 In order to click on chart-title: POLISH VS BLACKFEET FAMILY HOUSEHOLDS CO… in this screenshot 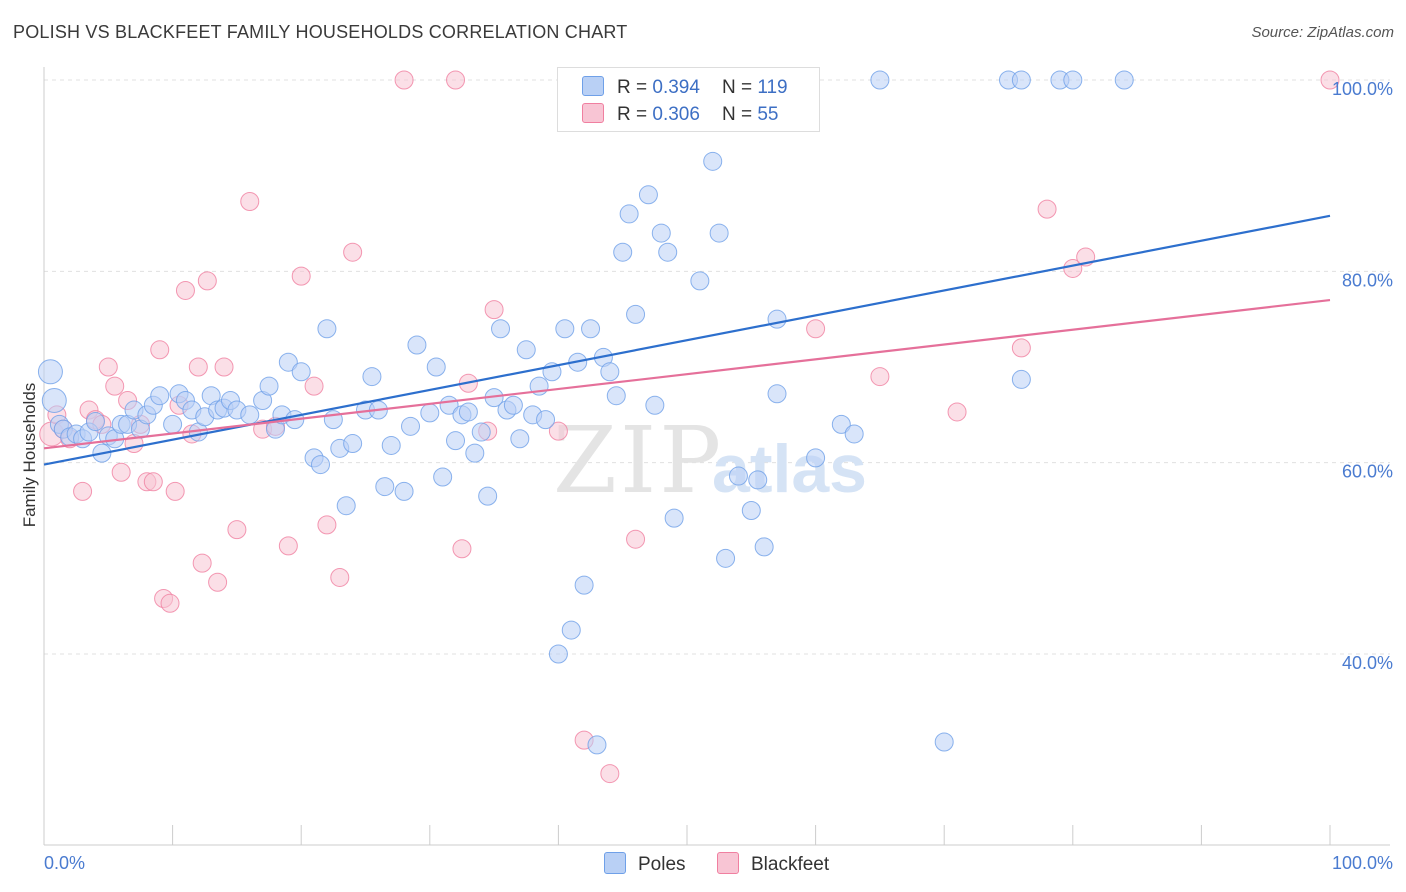, I will do `click(320, 32)`.